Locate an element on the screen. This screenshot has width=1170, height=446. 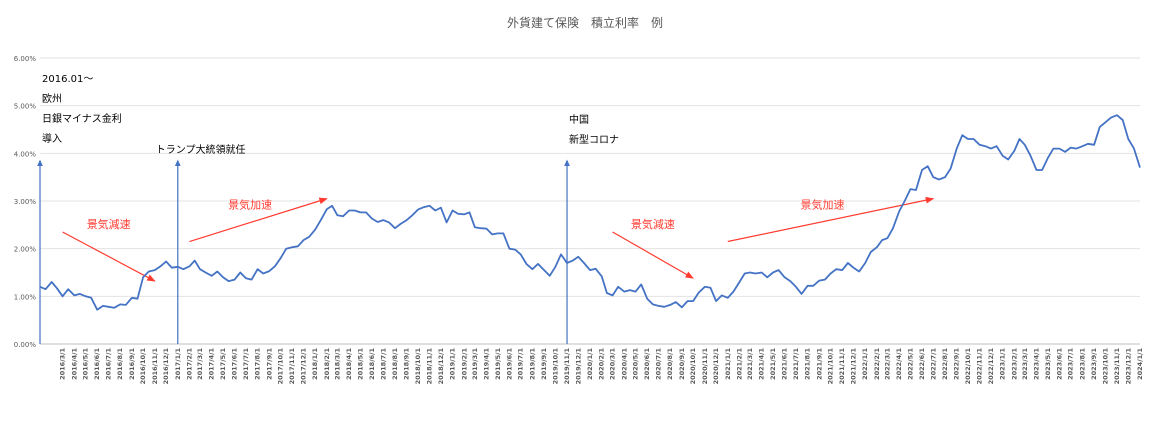
y-tick-label: 3.00% is located at coordinates (25, 202).